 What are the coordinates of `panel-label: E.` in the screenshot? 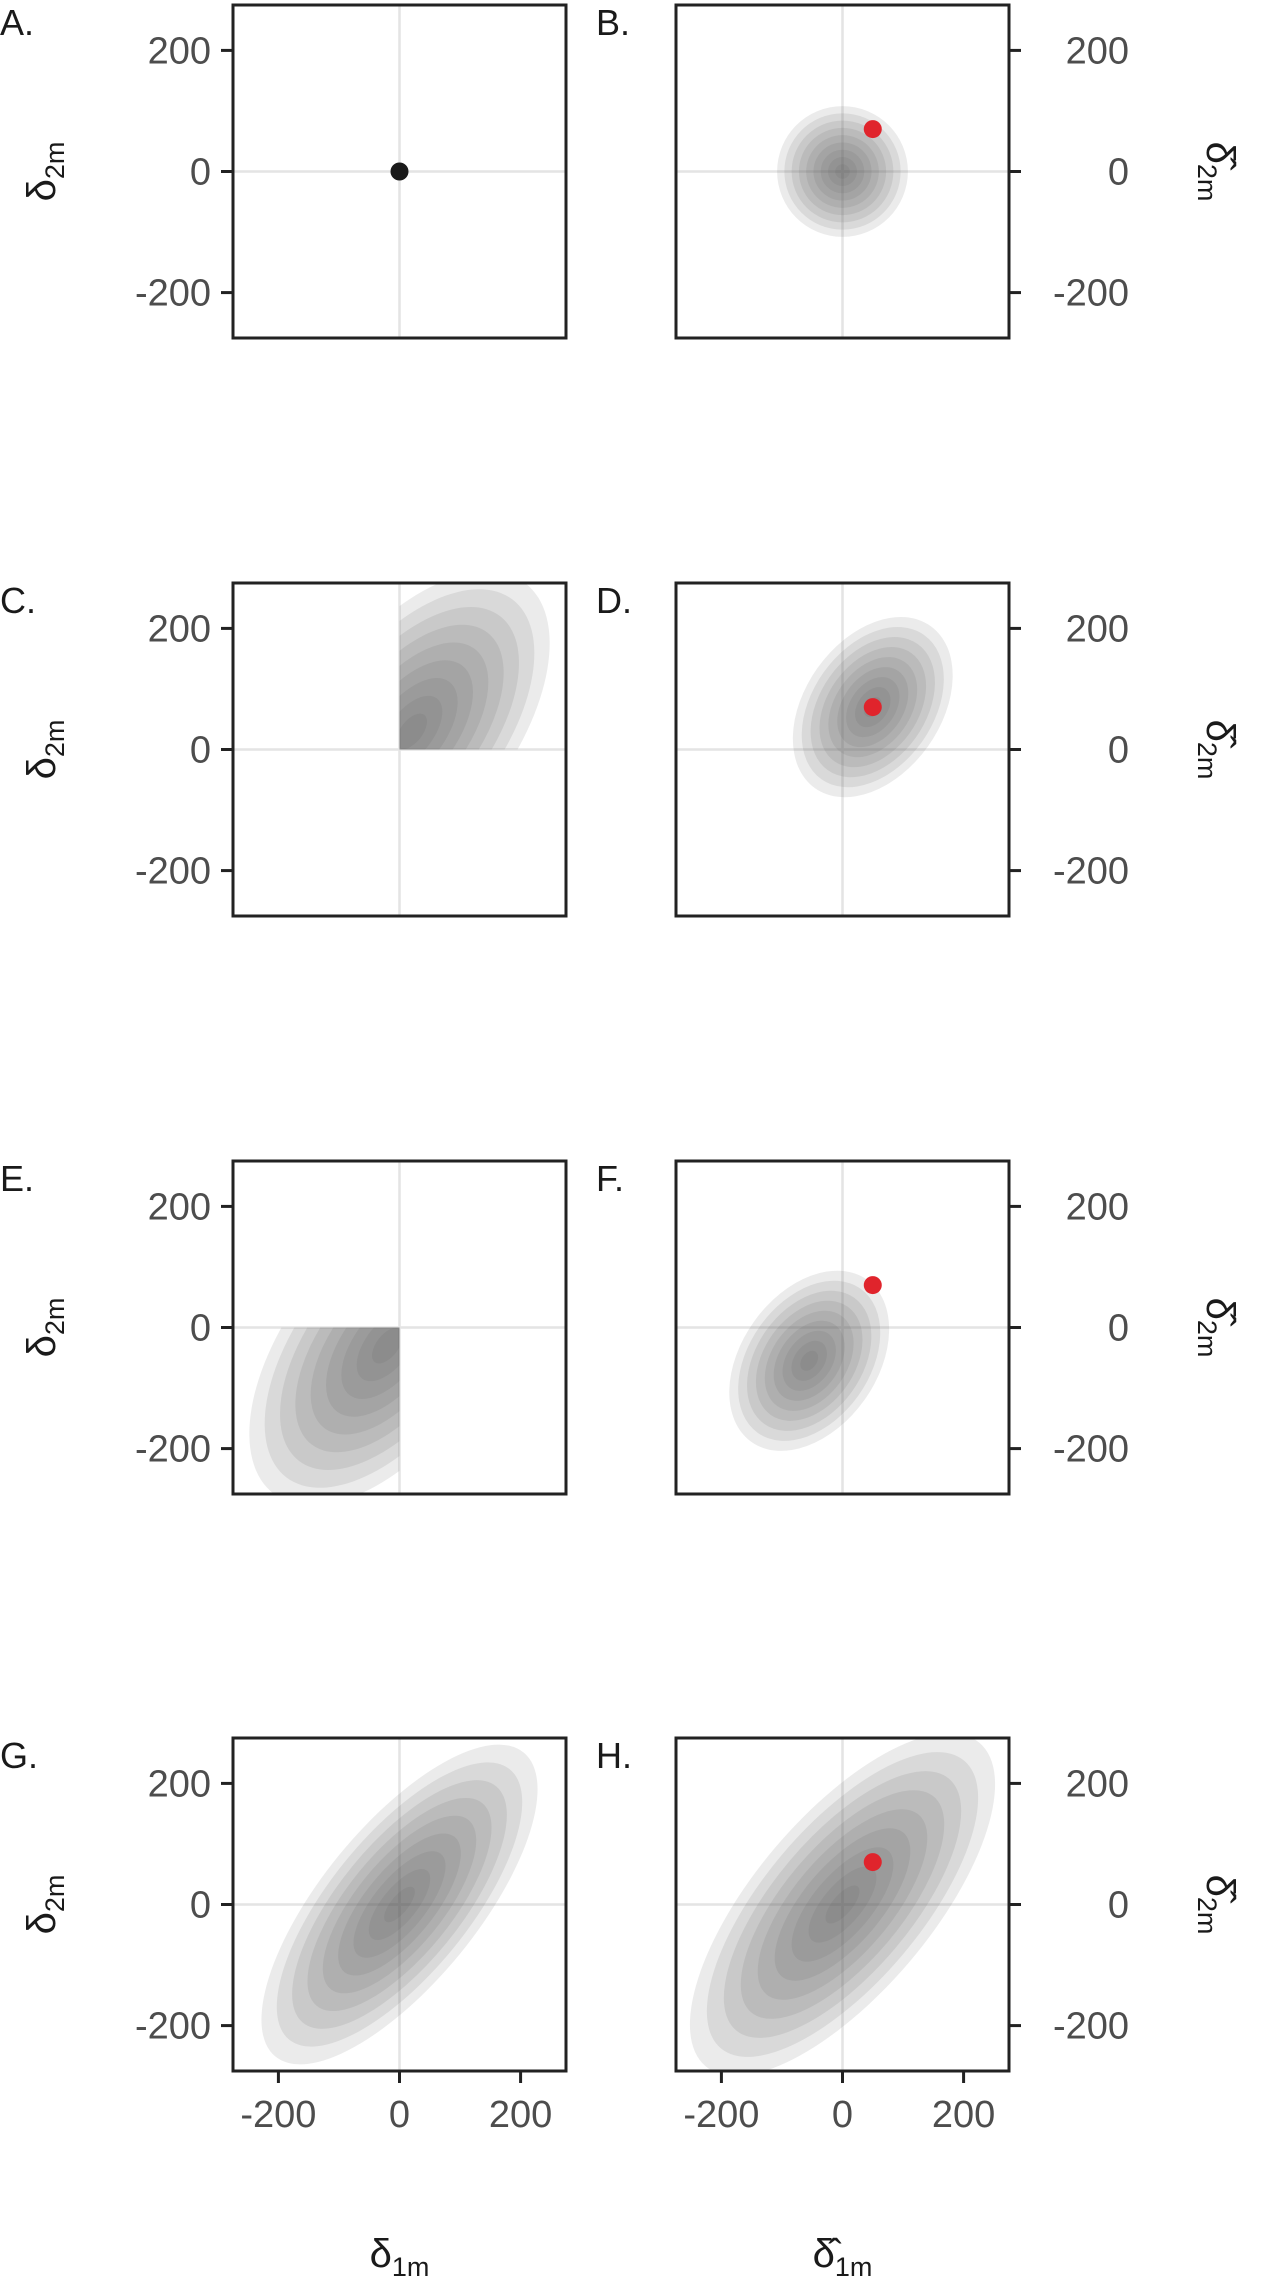 It's located at (17, 1178).